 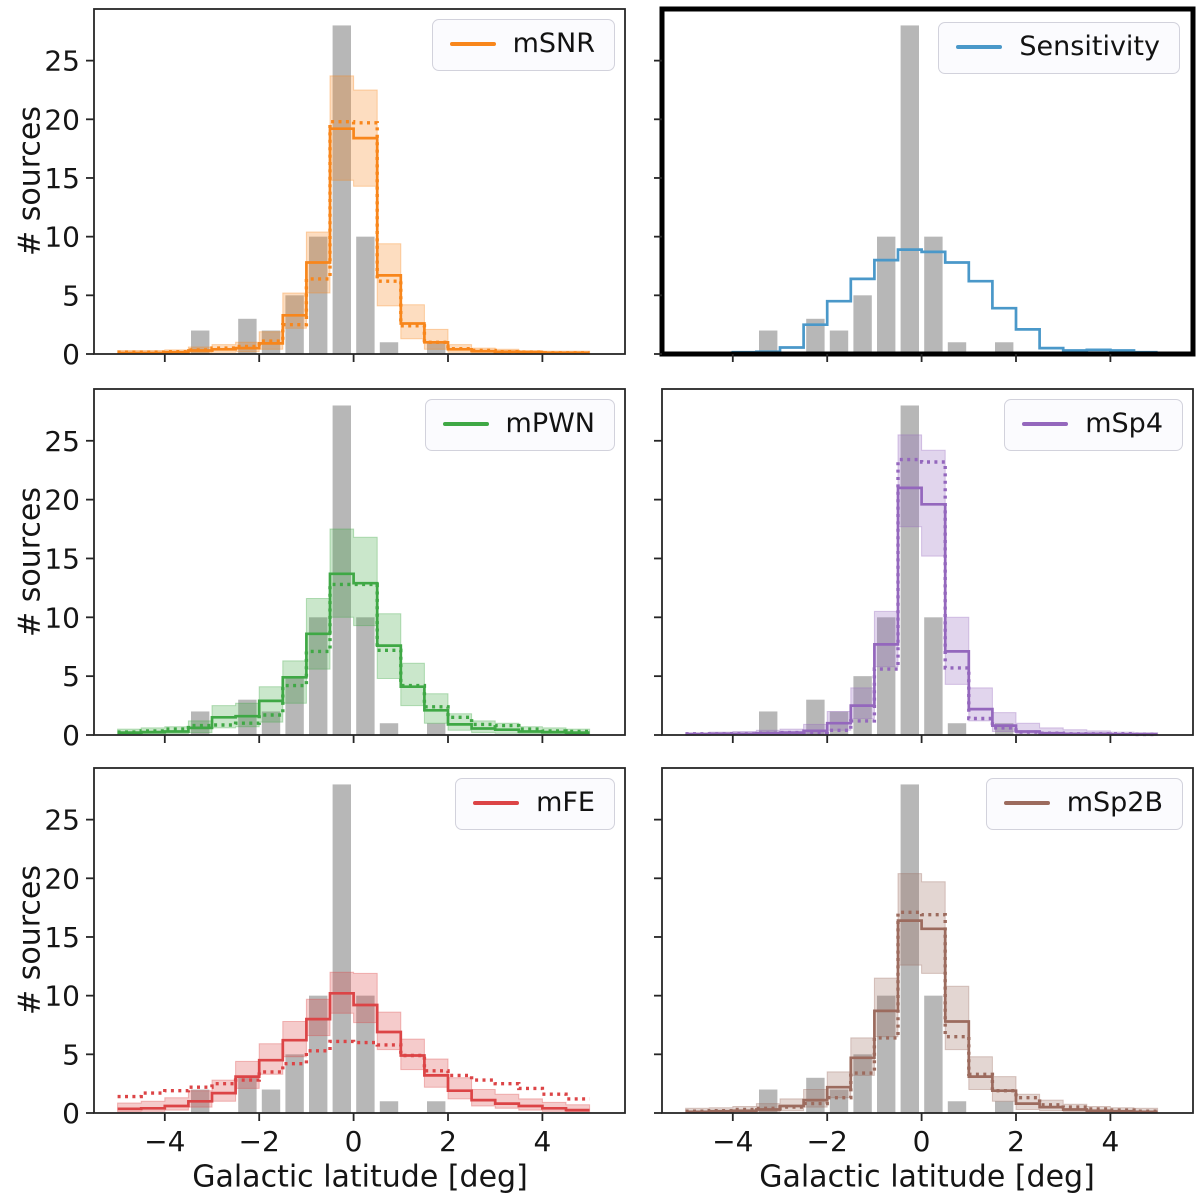 I want to click on model-band-msp2b, so click(x=922, y=993).